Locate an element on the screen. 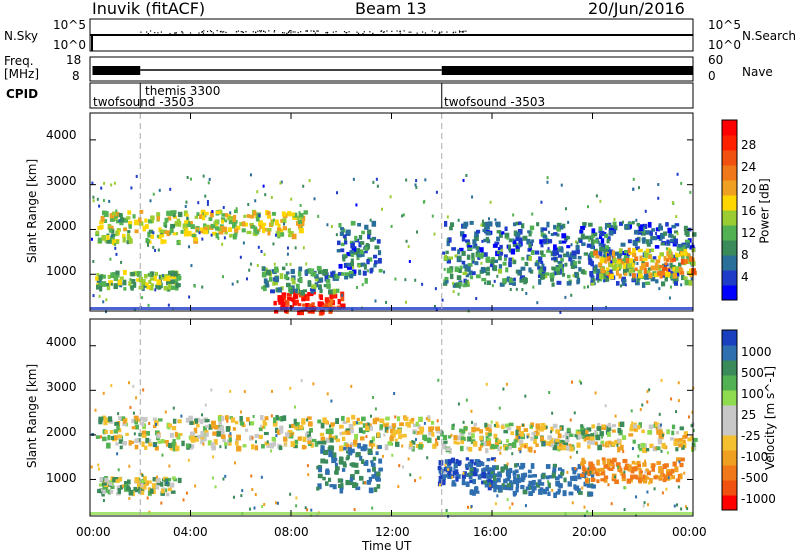 The width and height of the screenshot is (800, 554). nsky-tick-top: 10^5 is located at coordinates (69, 25).